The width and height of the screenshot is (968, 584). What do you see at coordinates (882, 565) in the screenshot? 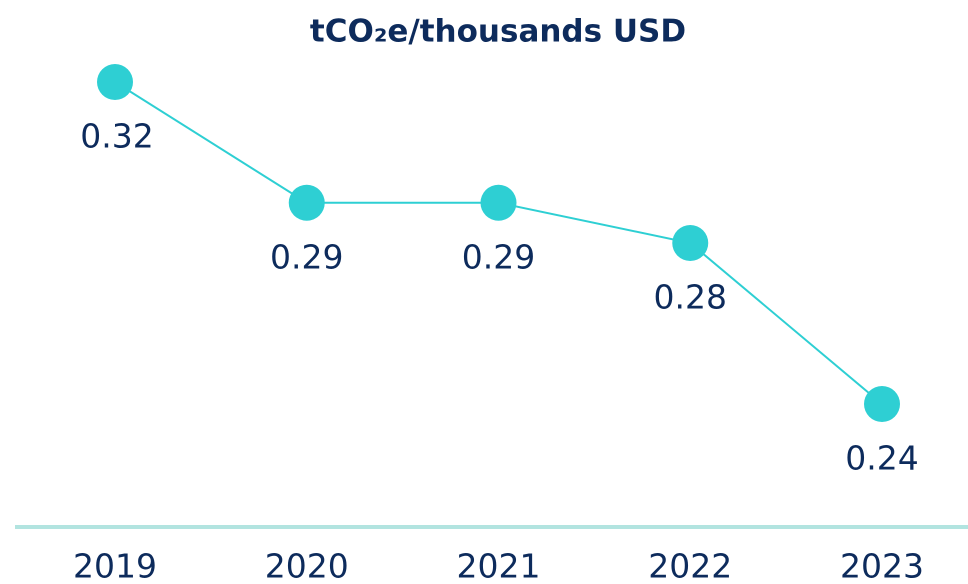
I see `x-tick-label: 2023` at bounding box center [882, 565].